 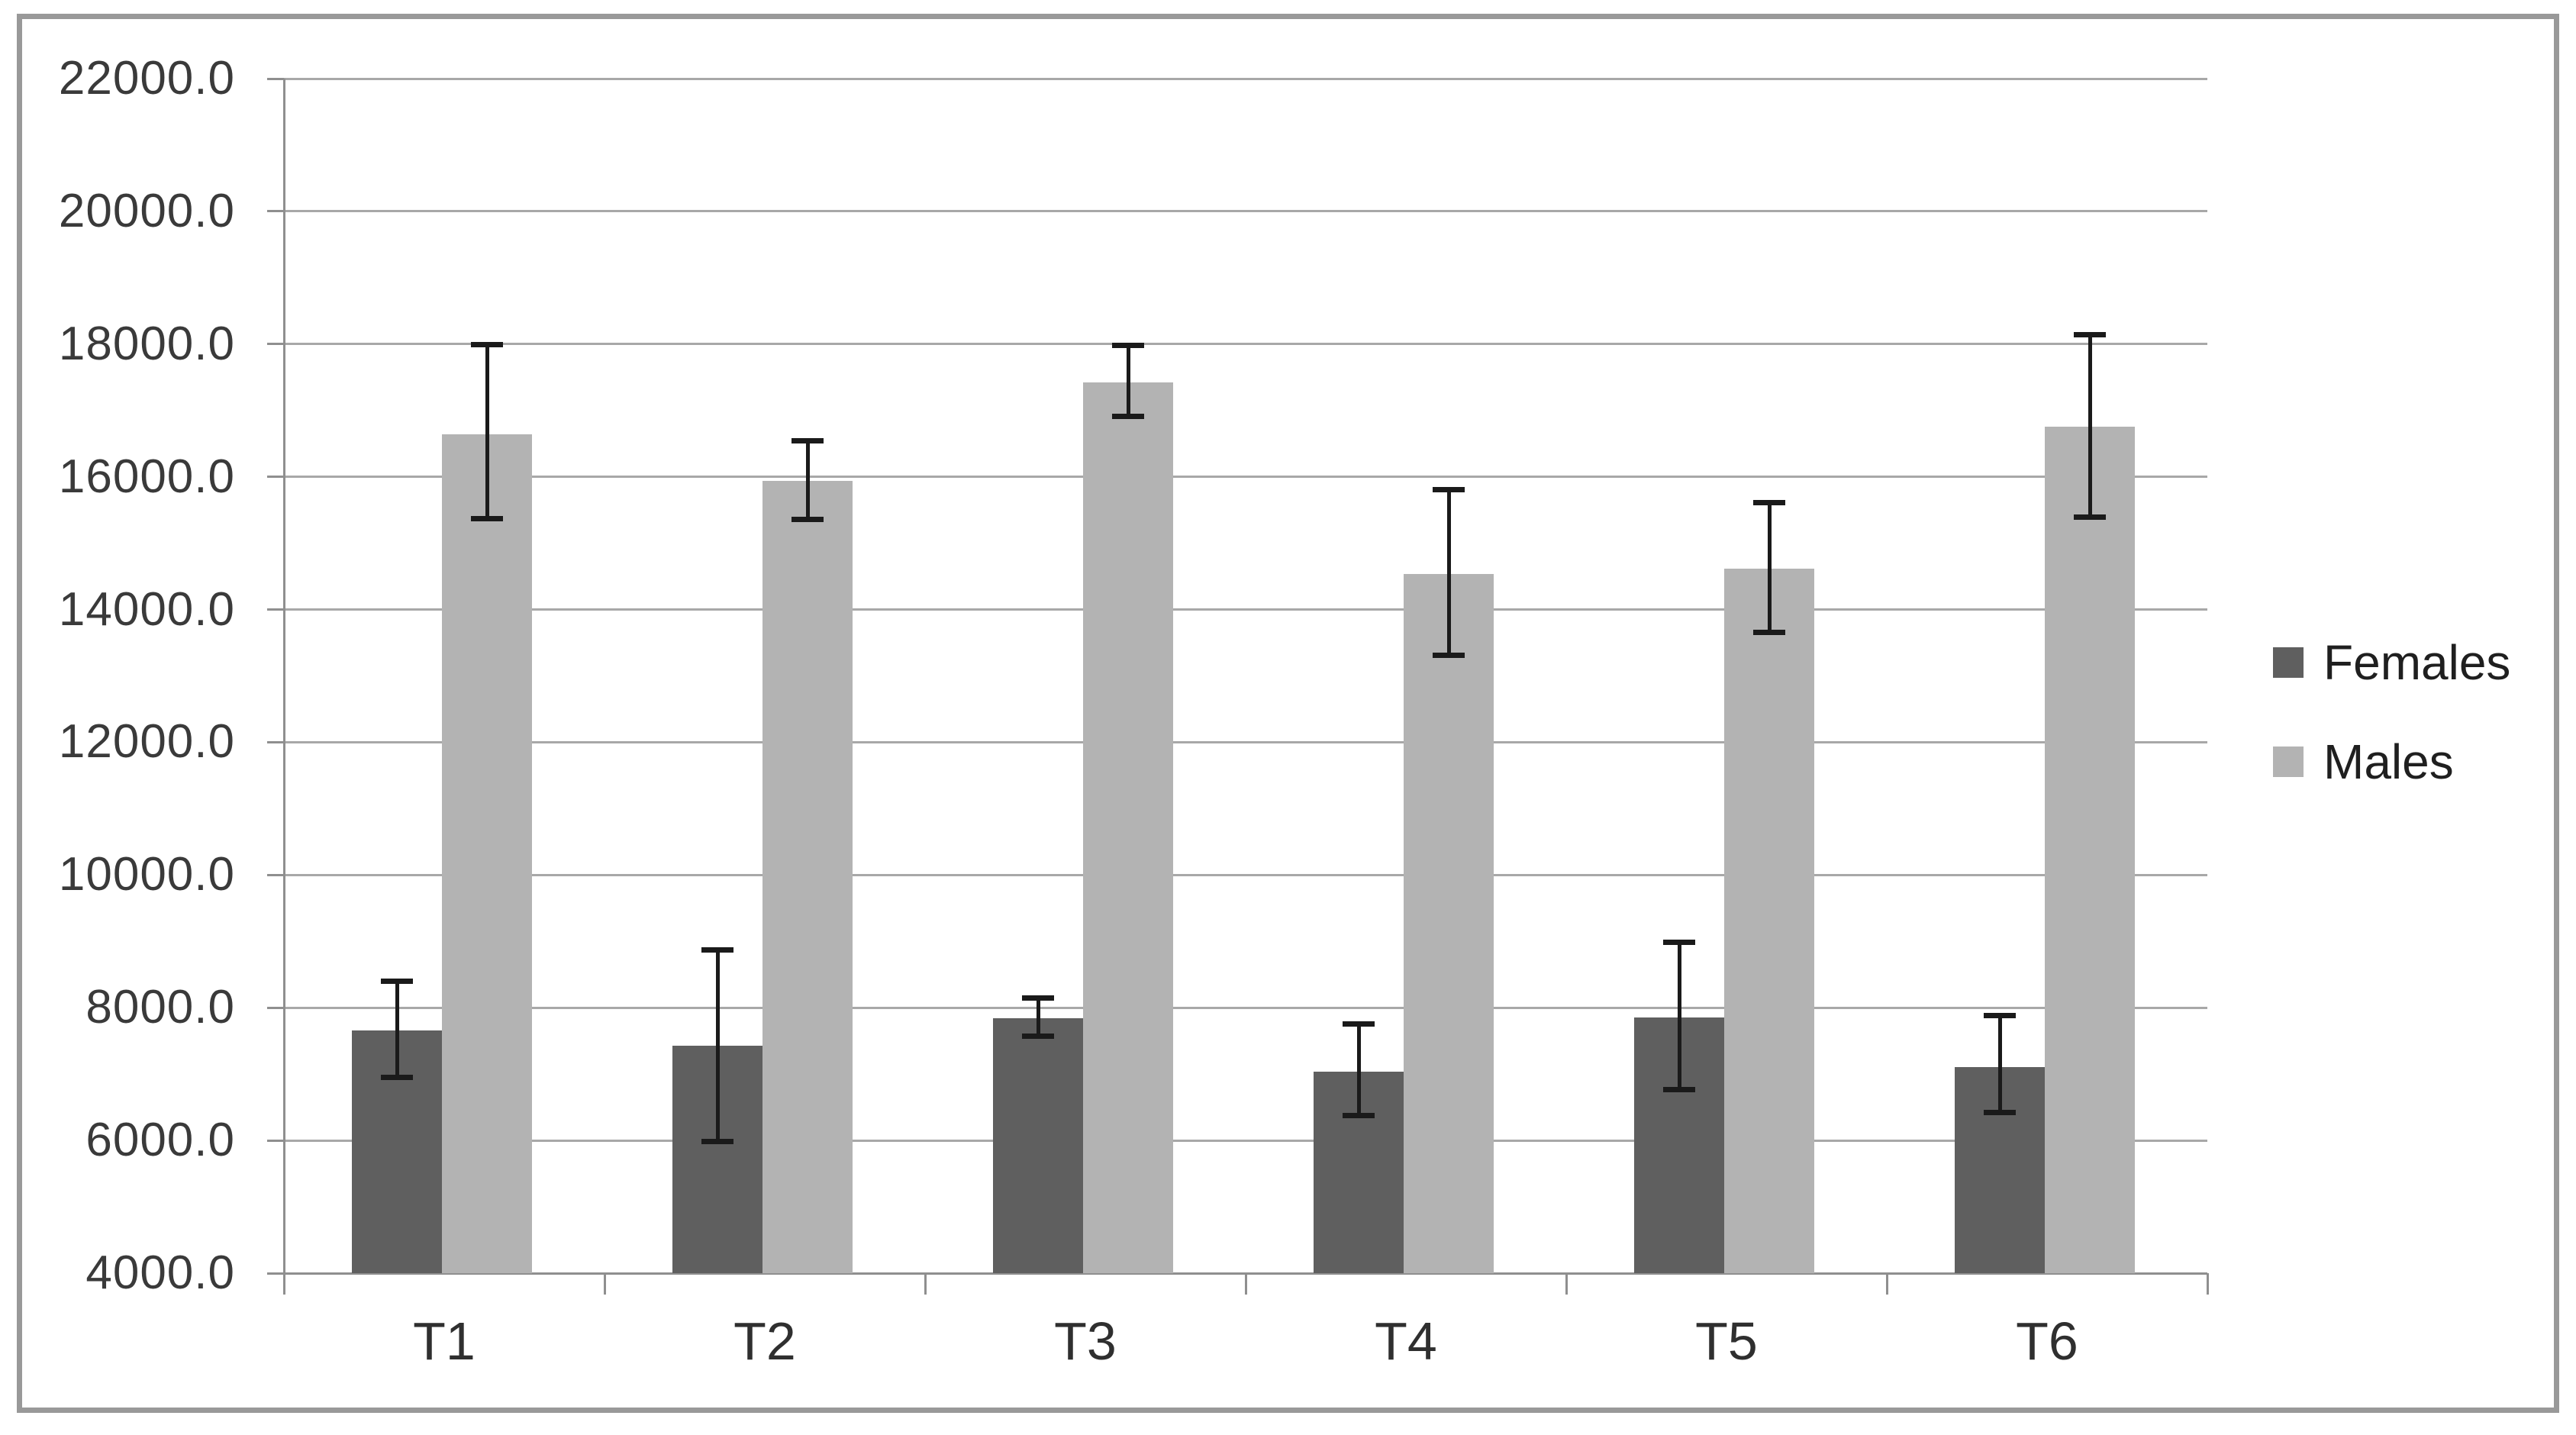 What do you see at coordinates (1449, 923) in the screenshot?
I see `bar-males-T4` at bounding box center [1449, 923].